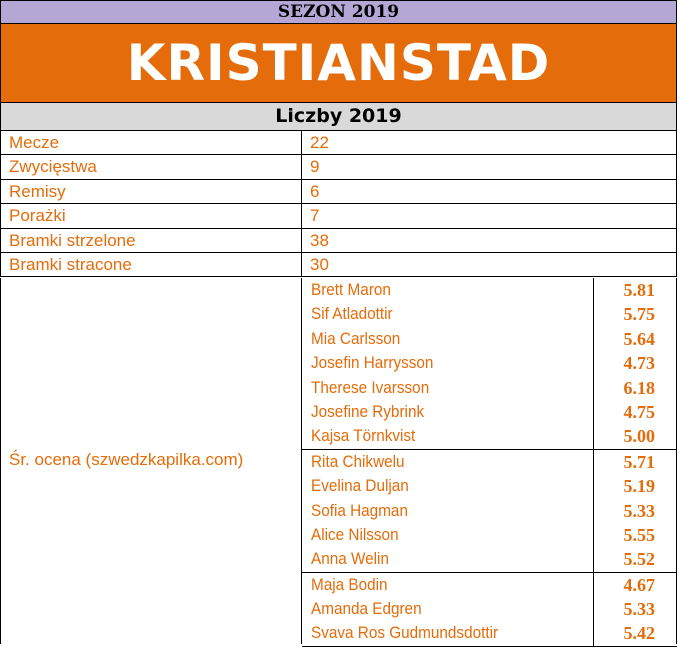  What do you see at coordinates (358, 461) in the screenshot?
I see `player-name: Rita Chikwelu` at bounding box center [358, 461].